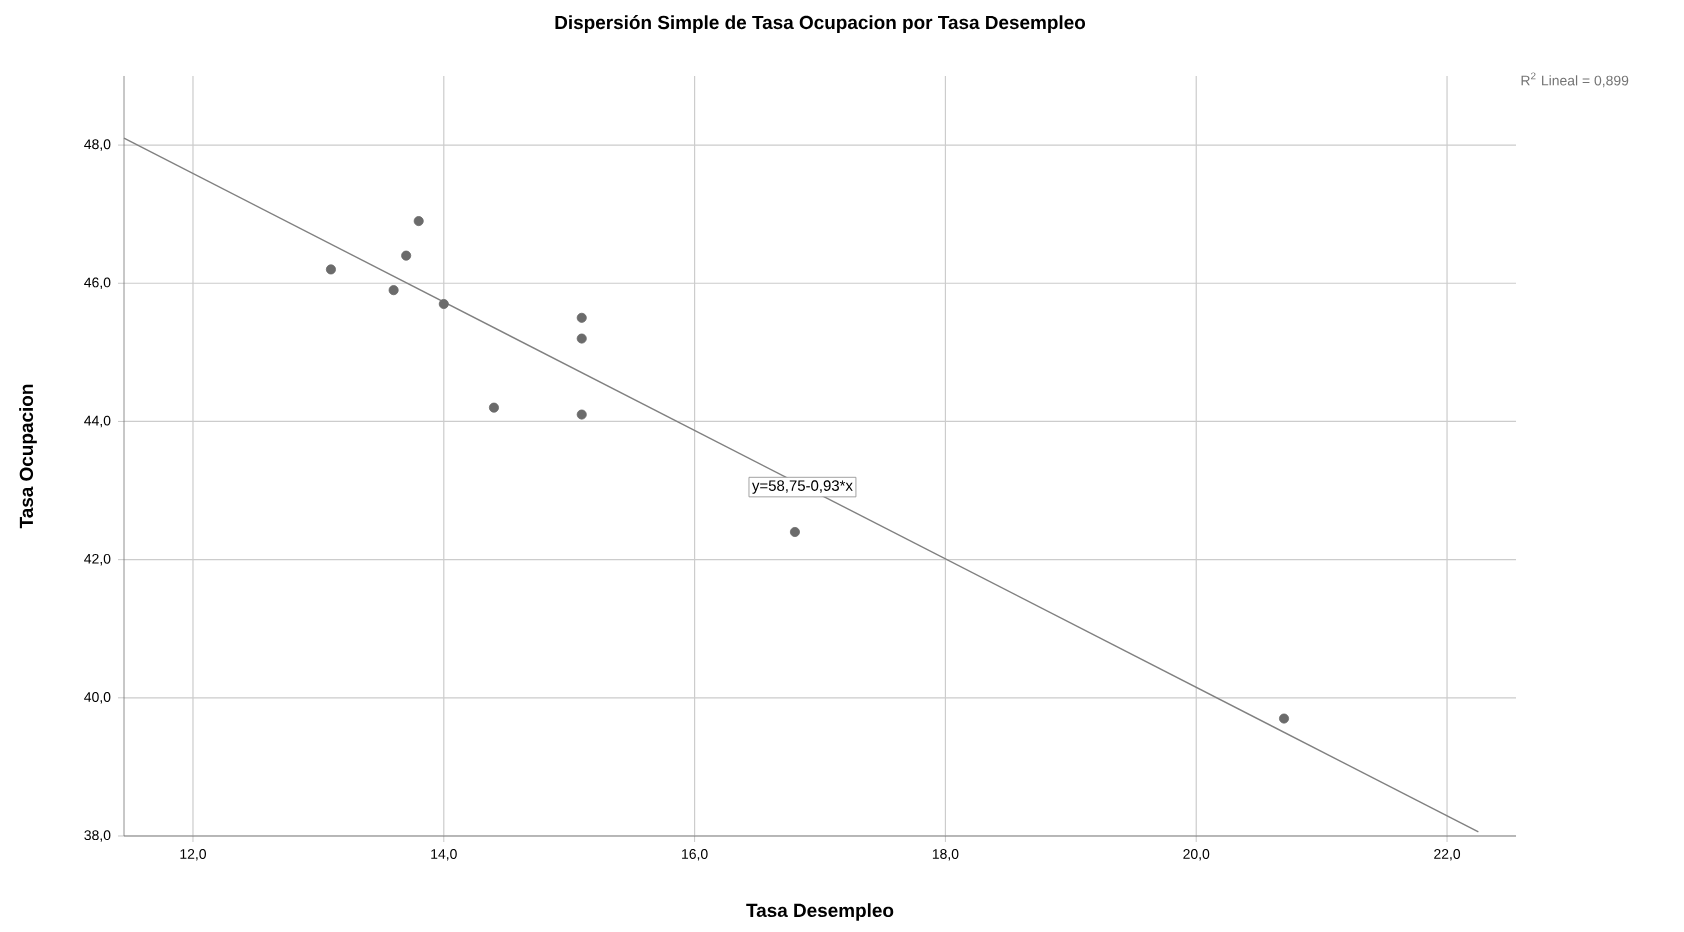 This screenshot has height=932, width=1684. I want to click on y-axis-title: Tasa Ocupacion, so click(28, 456).